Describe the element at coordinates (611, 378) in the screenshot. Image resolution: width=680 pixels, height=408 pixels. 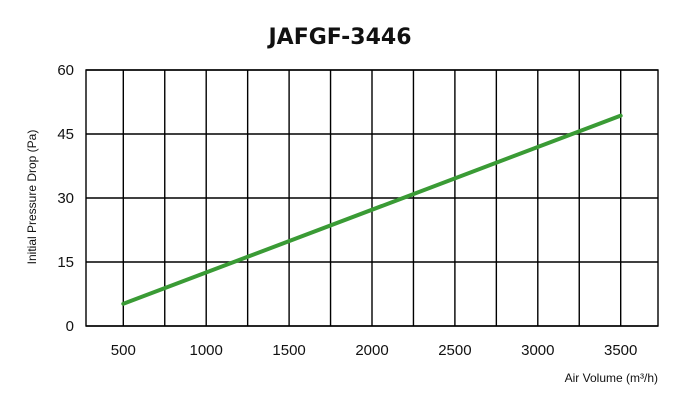
I see `x-axis-label: Air Volume (m³/h)` at that location.